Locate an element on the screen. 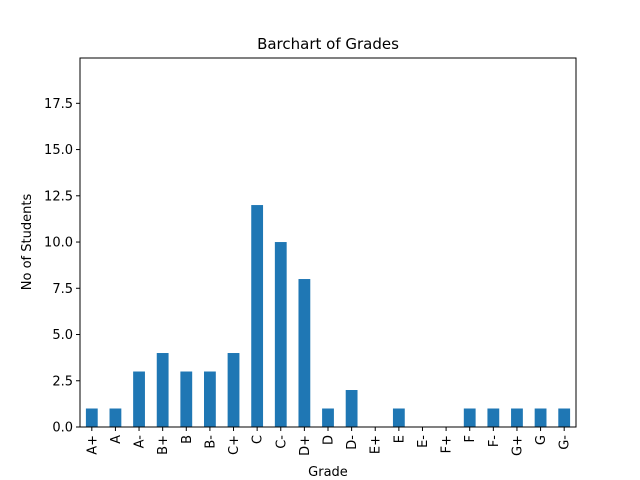  x-tick-label: D+ is located at coordinates (305, 445).